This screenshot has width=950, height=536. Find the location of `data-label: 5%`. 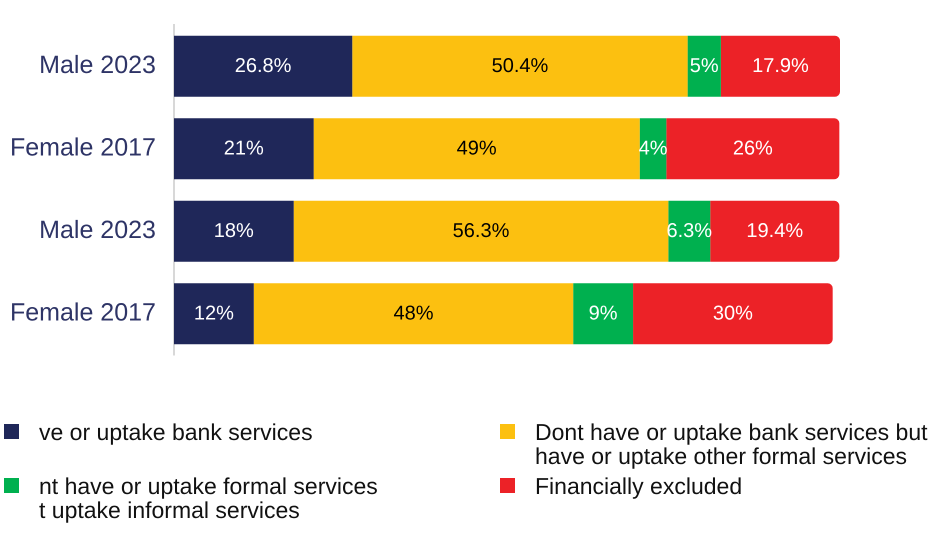

data-label: 5% is located at coordinates (704, 65).